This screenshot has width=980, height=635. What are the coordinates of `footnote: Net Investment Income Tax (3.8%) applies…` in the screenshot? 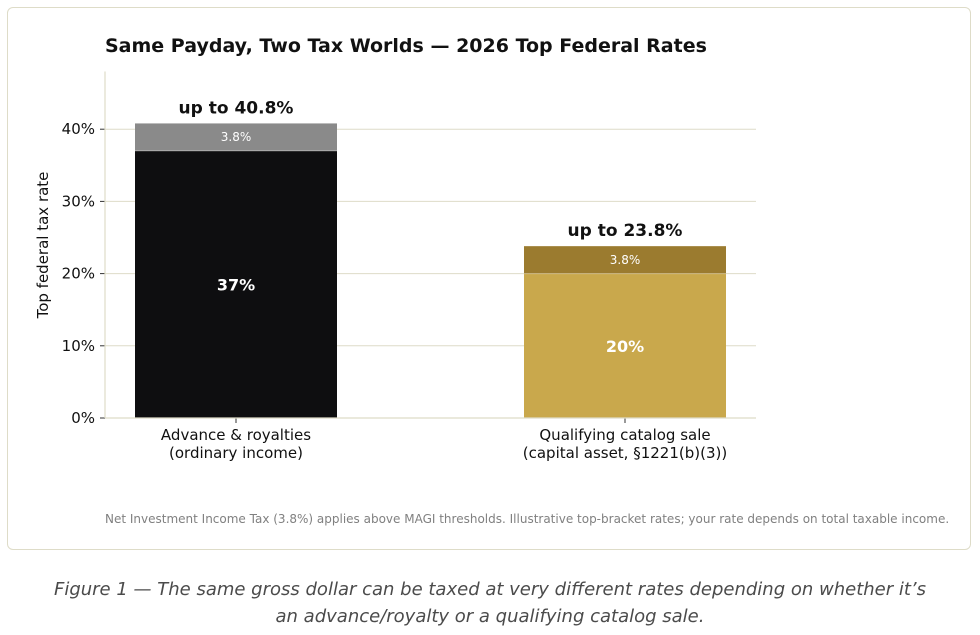 It's located at (527, 519).